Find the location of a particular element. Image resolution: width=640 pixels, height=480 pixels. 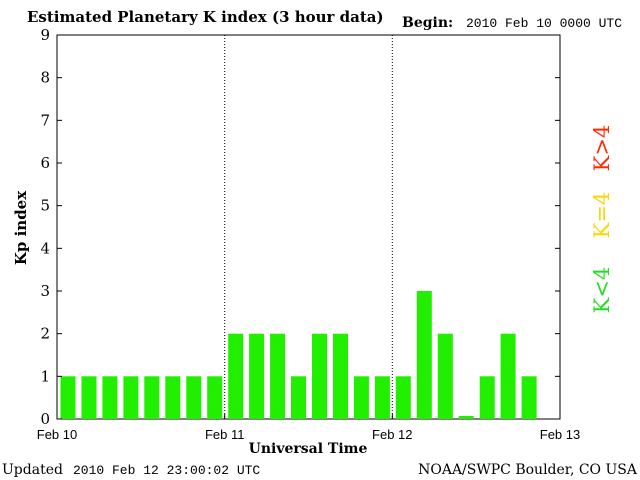

x-axis-ticks: Feb 10 Feb 11 Feb 12 Feb 13 is located at coordinates (308, 428).